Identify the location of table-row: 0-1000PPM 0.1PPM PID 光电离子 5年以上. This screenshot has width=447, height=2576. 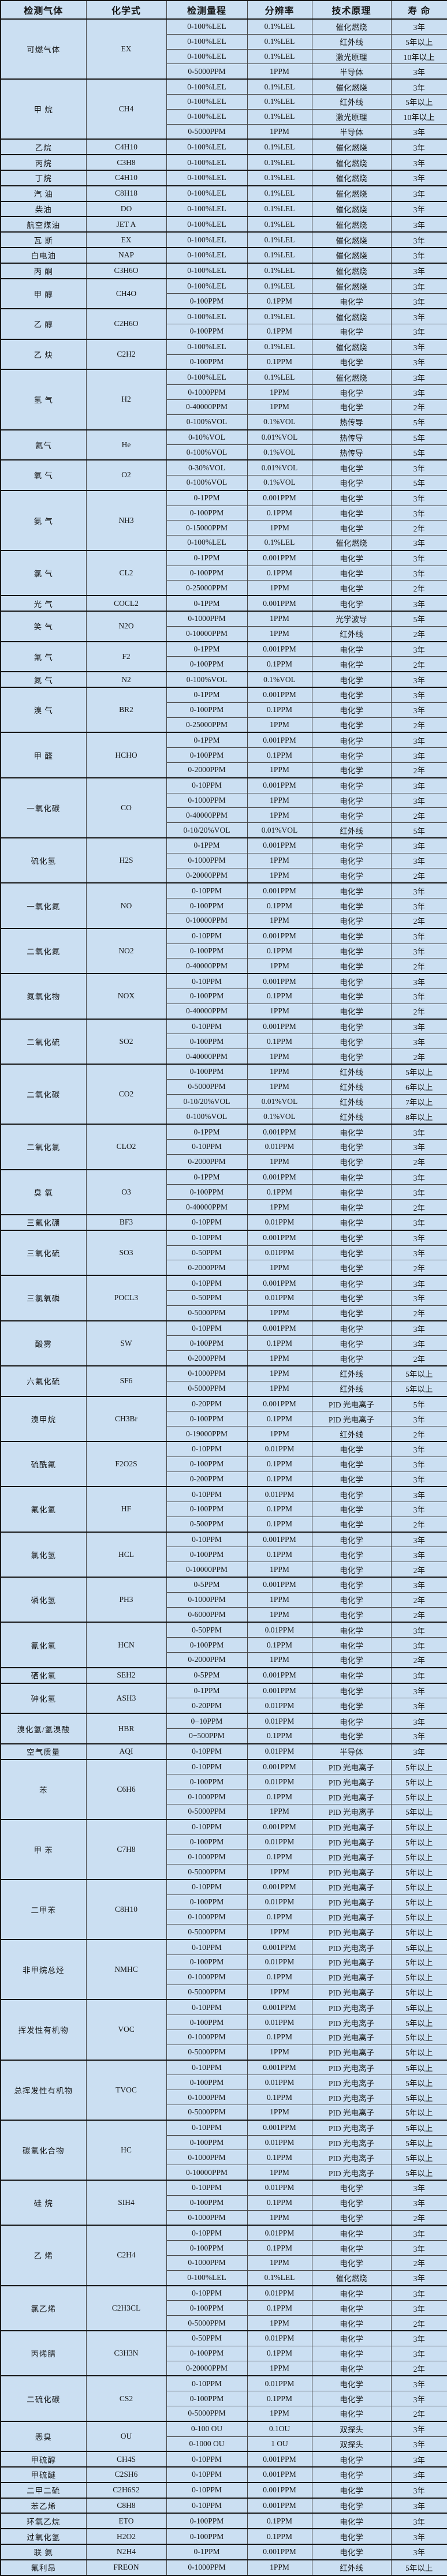
(224, 2158).